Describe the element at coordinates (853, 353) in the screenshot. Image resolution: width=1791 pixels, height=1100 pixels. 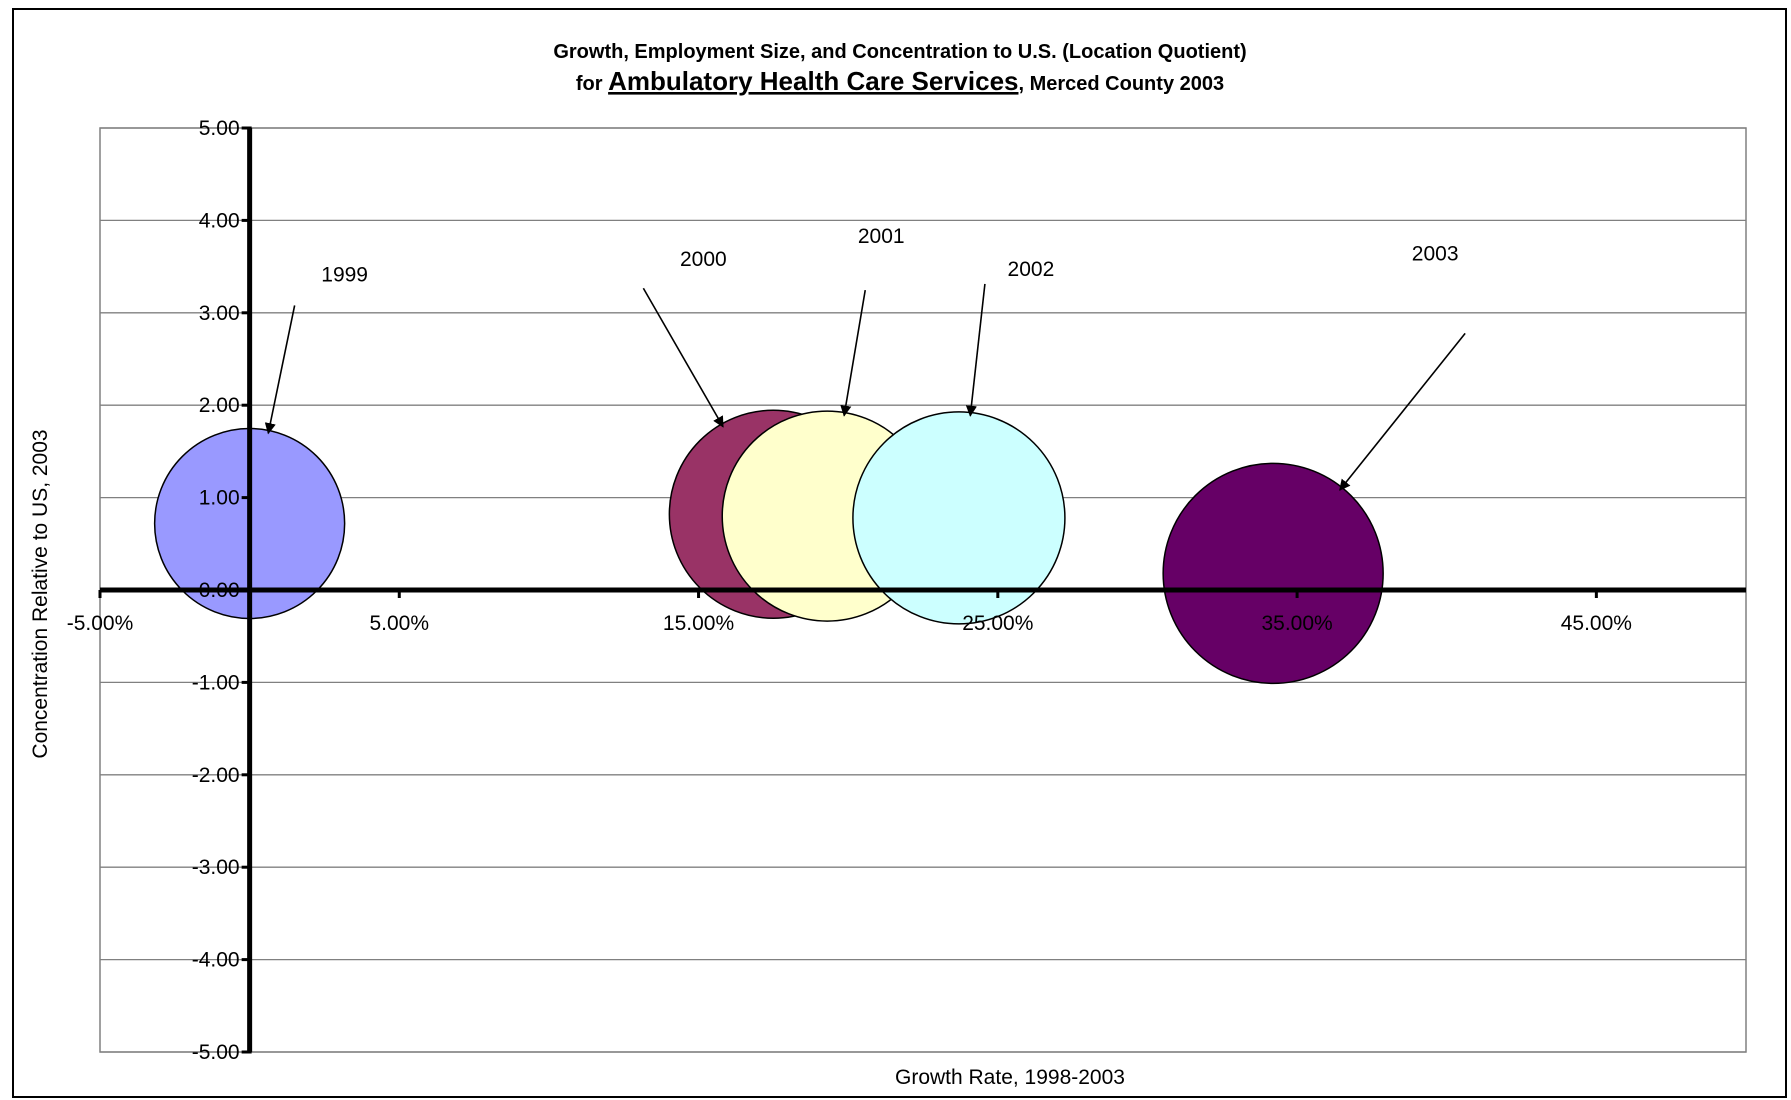
I see `callout-arrow-2001` at that location.